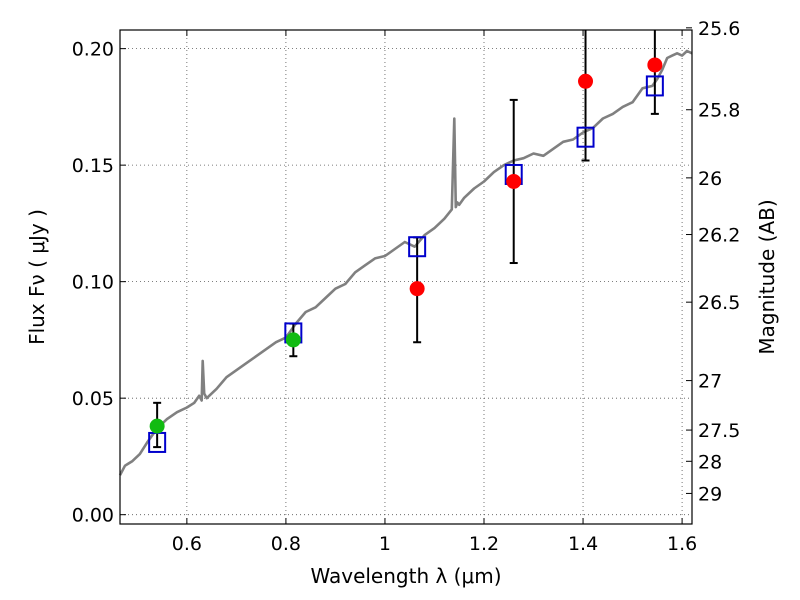  I want to click on y-tick-label: 0.10, so click(93, 283).